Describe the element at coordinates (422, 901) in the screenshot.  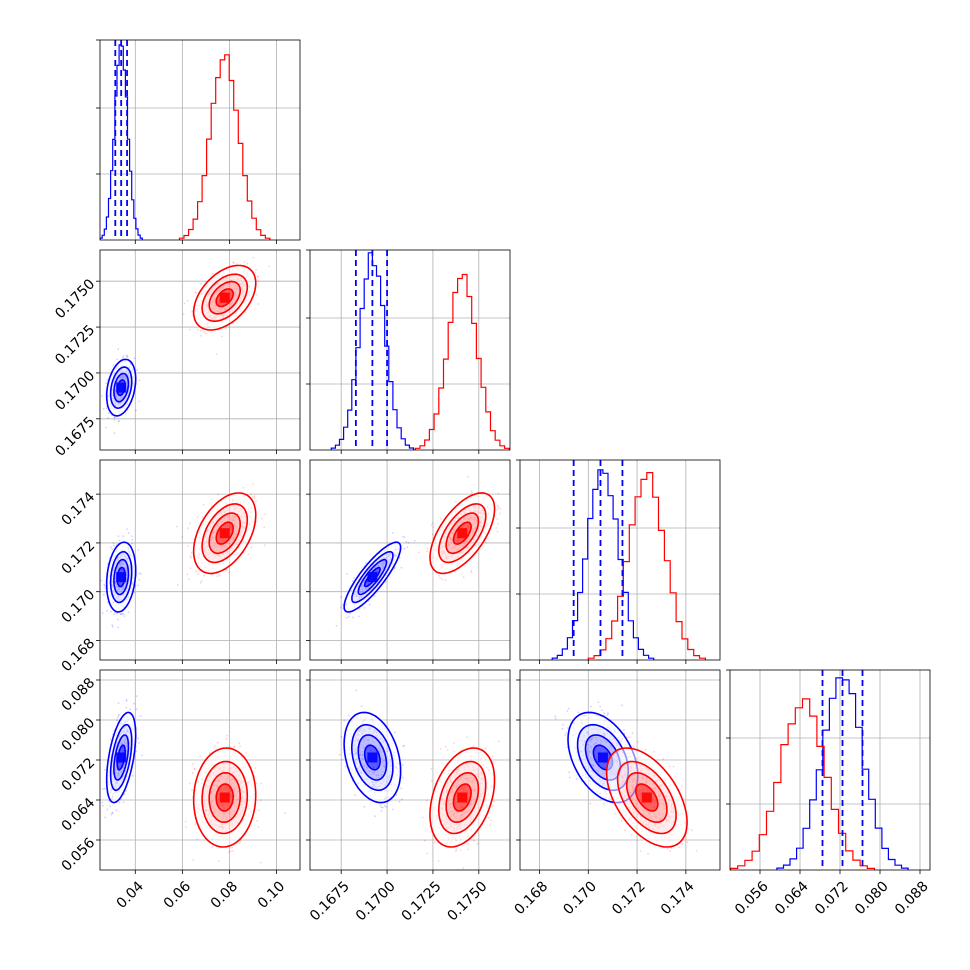
I see `x-tick-label: 0.1725` at that location.